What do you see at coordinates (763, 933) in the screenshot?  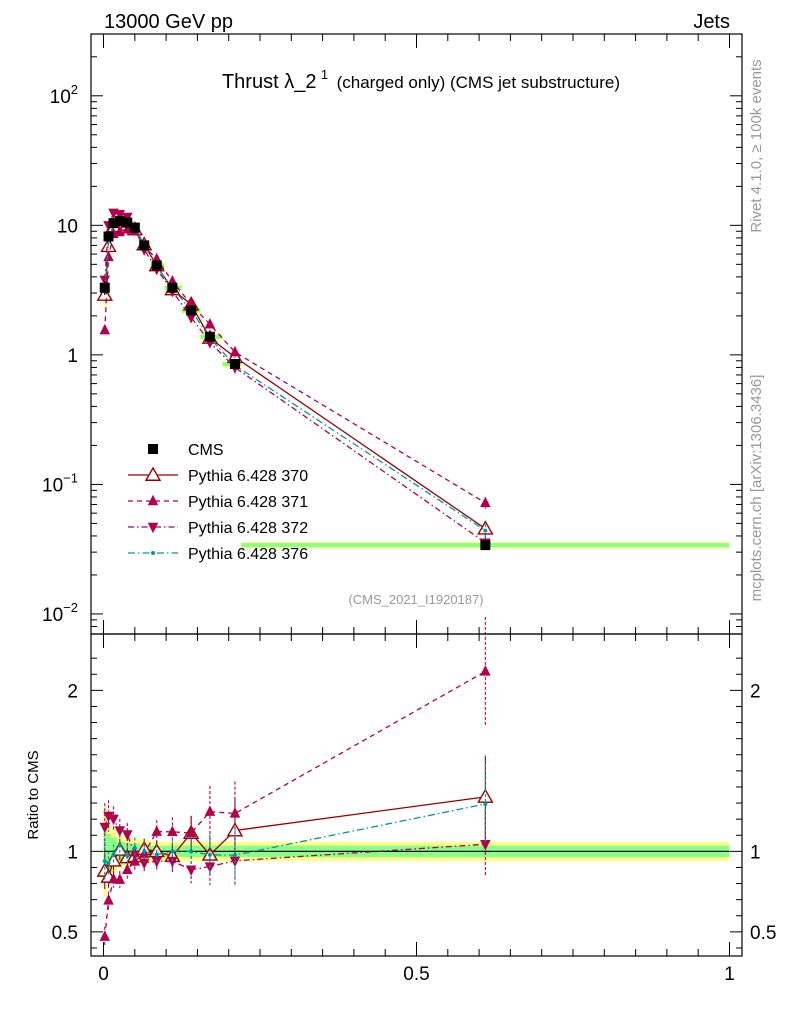 I see `ratio-y-tick-label-right: 0.5` at bounding box center [763, 933].